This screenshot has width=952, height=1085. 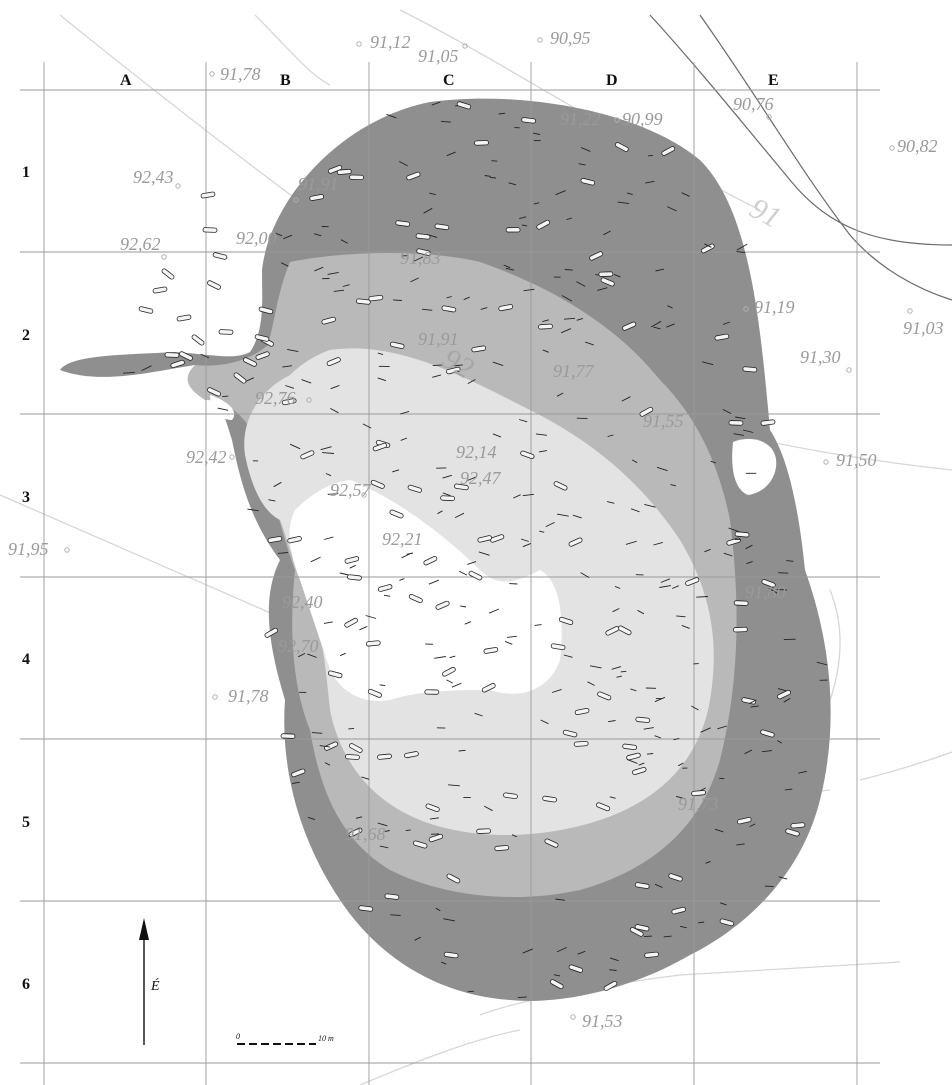 What do you see at coordinates (298, 646) in the screenshot?
I see `elevation-label: 92,70` at bounding box center [298, 646].